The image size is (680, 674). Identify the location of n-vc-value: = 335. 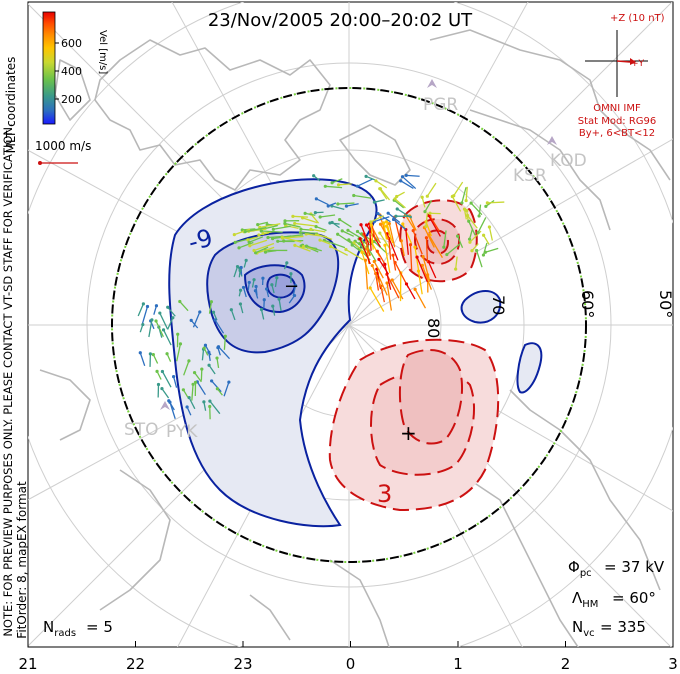
(623, 627).